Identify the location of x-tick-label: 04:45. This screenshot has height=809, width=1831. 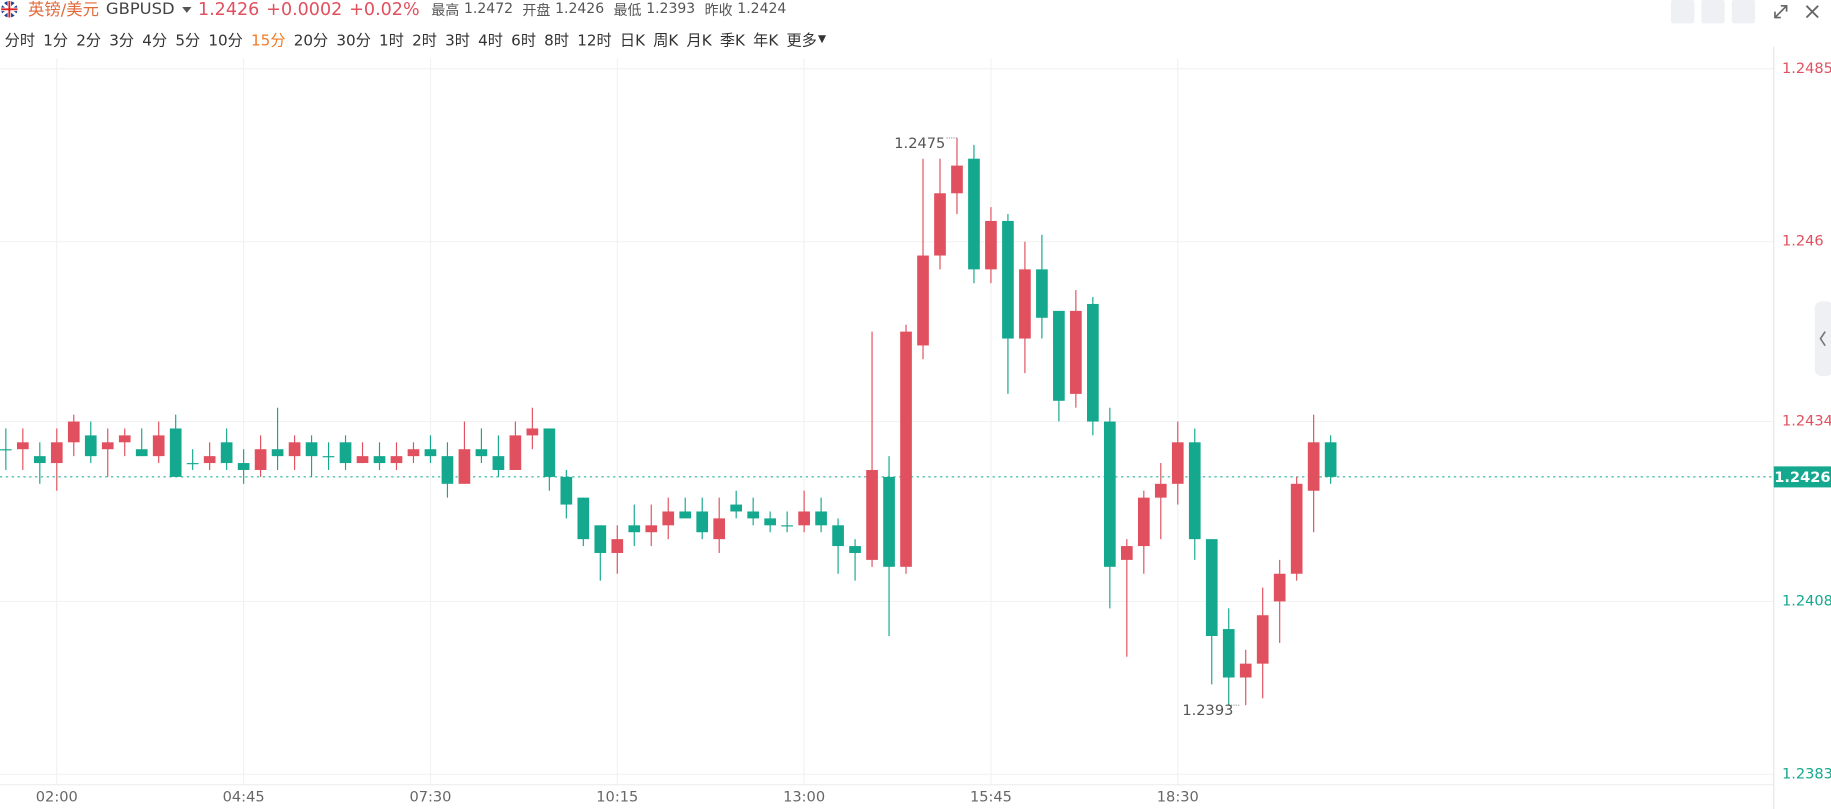
(244, 797).